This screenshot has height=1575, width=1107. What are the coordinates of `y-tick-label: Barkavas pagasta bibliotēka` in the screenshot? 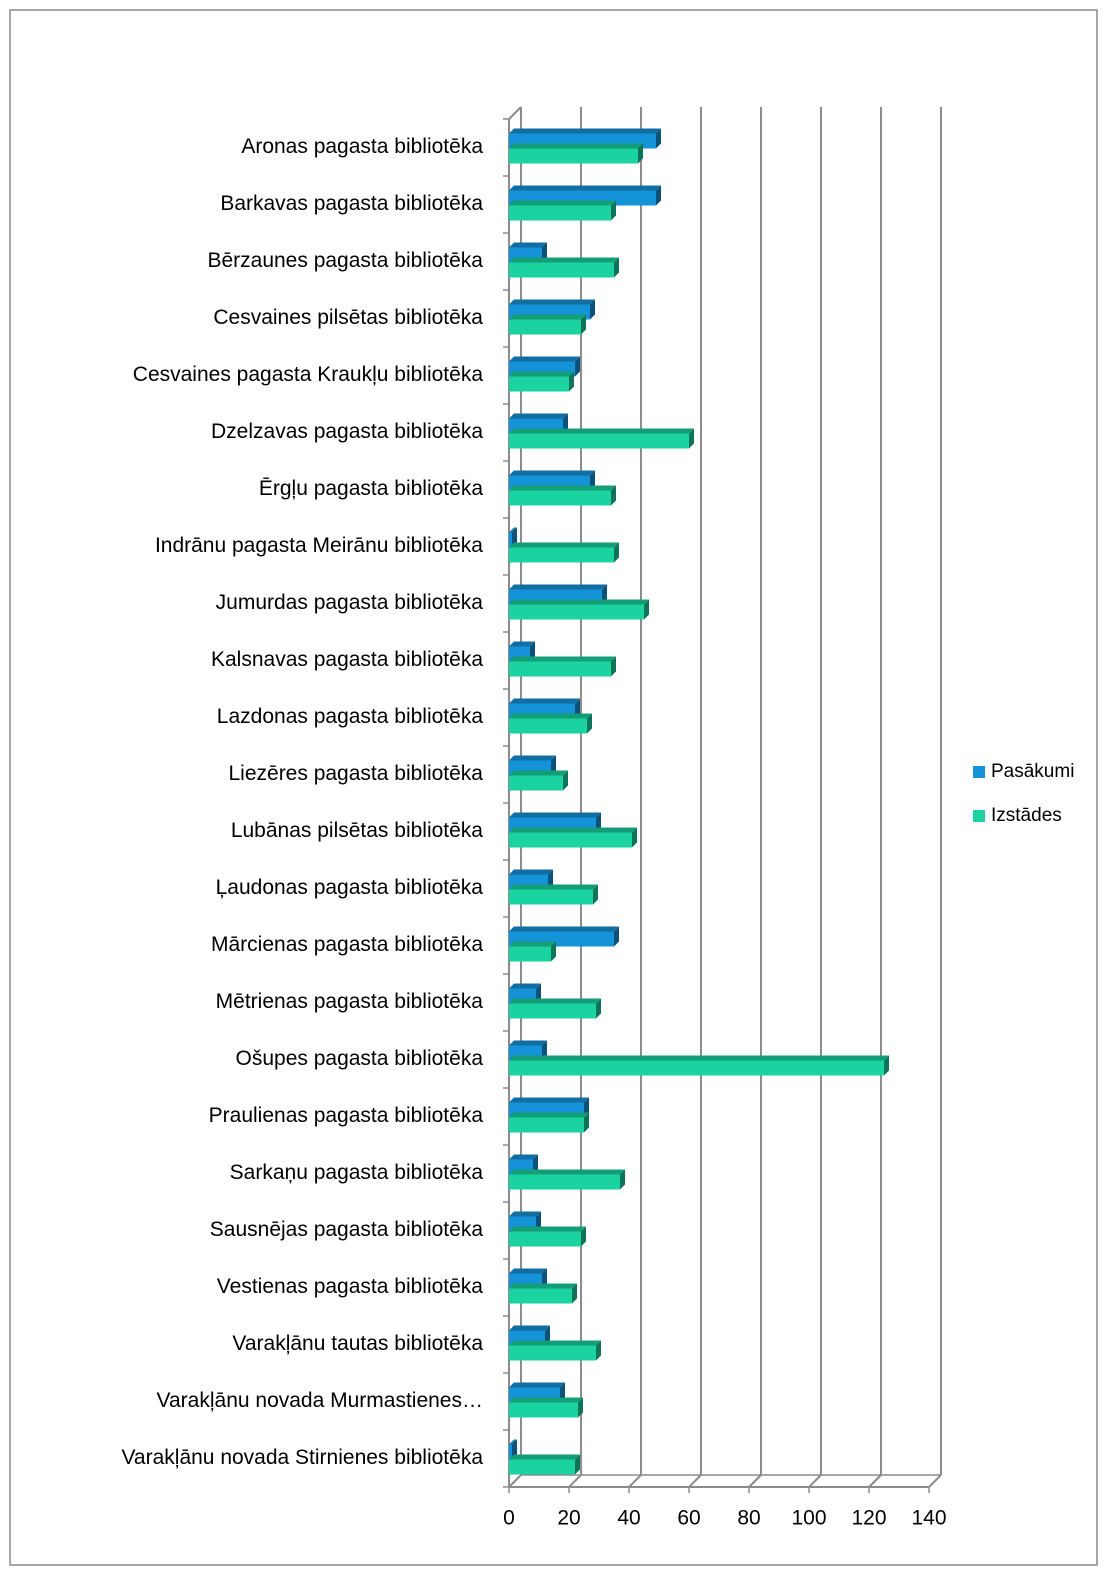 It's located at (351, 203).